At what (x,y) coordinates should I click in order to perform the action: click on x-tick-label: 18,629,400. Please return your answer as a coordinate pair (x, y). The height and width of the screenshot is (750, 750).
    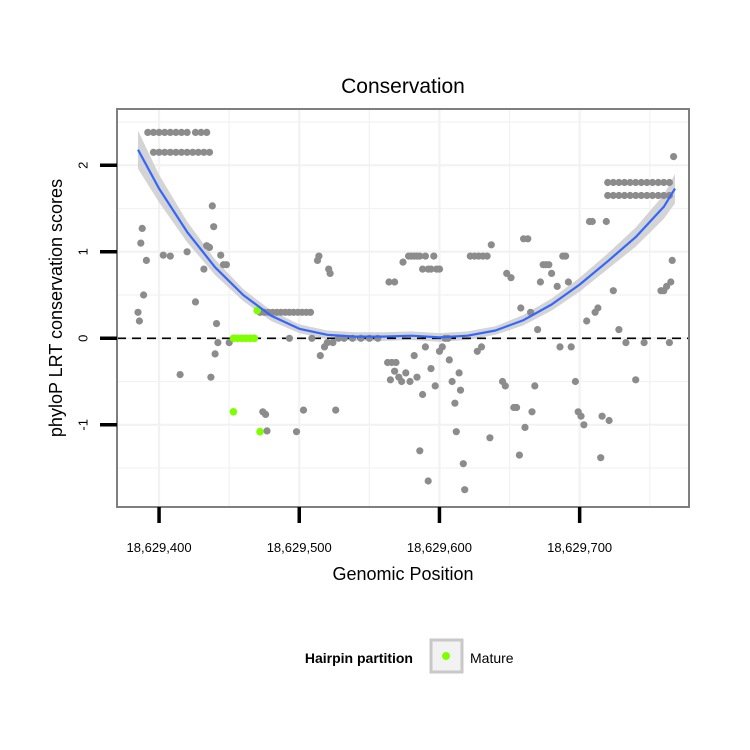
    Looking at the image, I should click on (159, 547).